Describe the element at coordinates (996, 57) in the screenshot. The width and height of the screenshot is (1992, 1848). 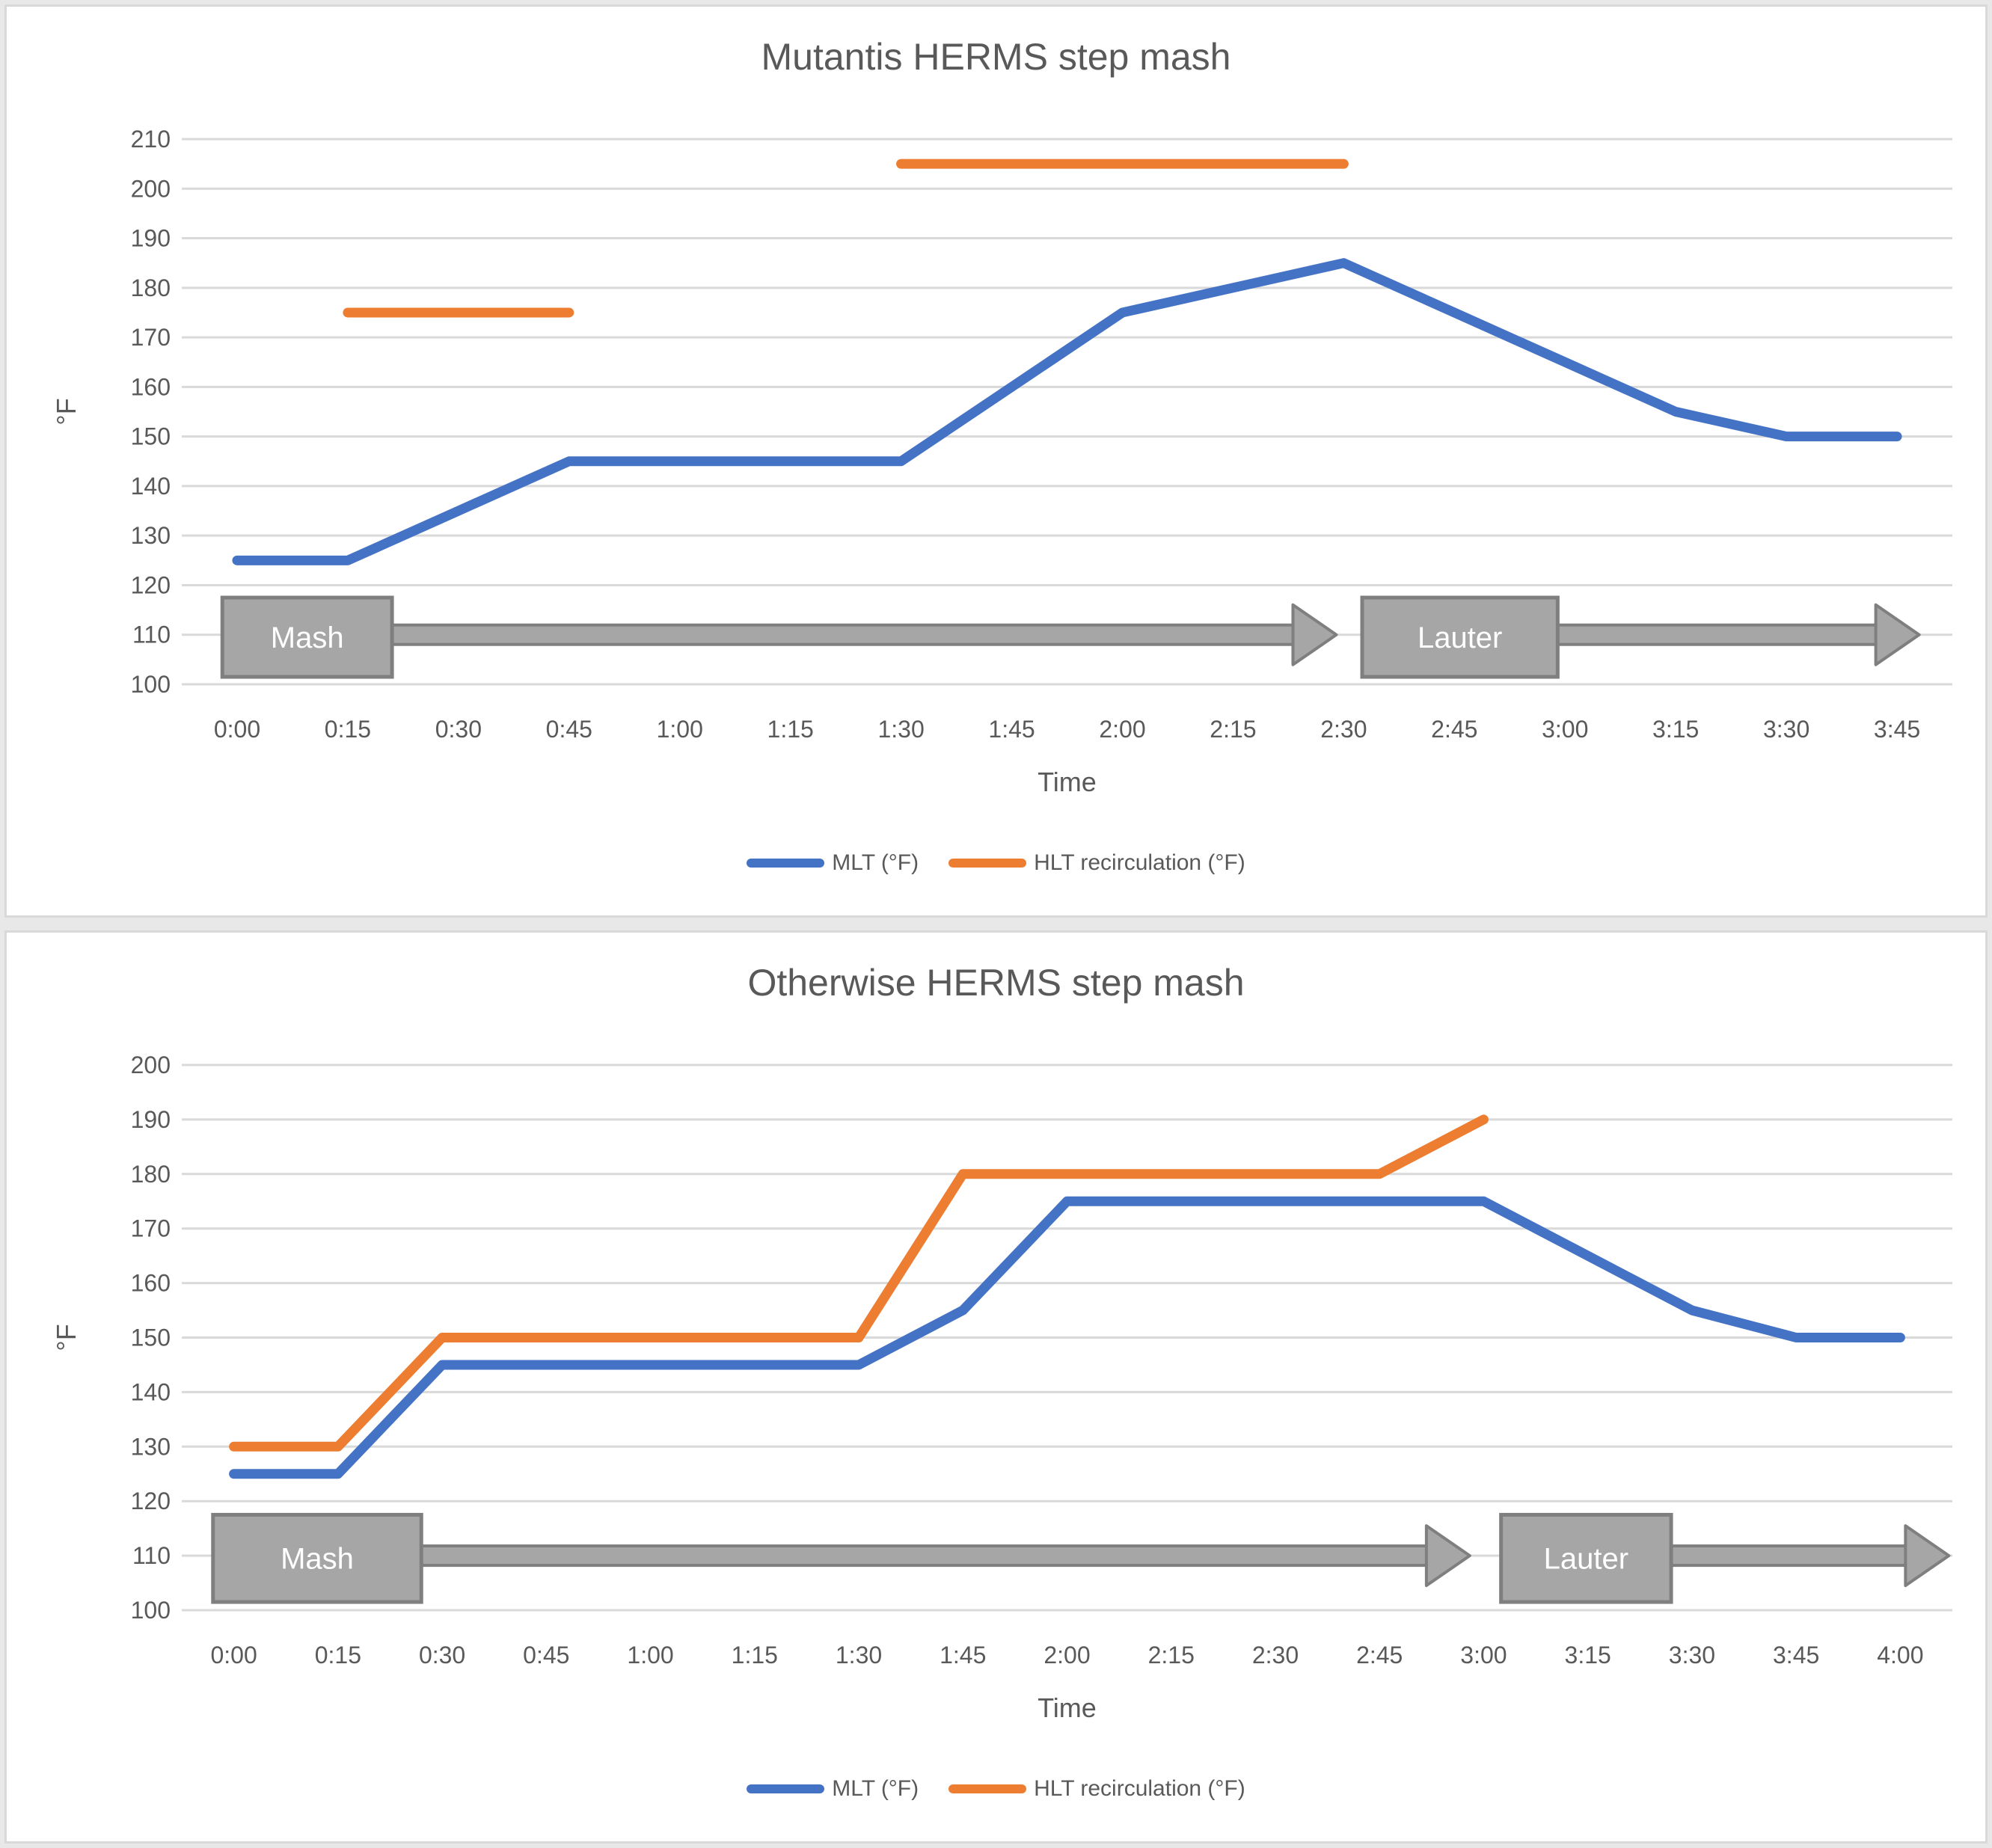
I see `chart-title: Mutantis HERMS step mash` at that location.